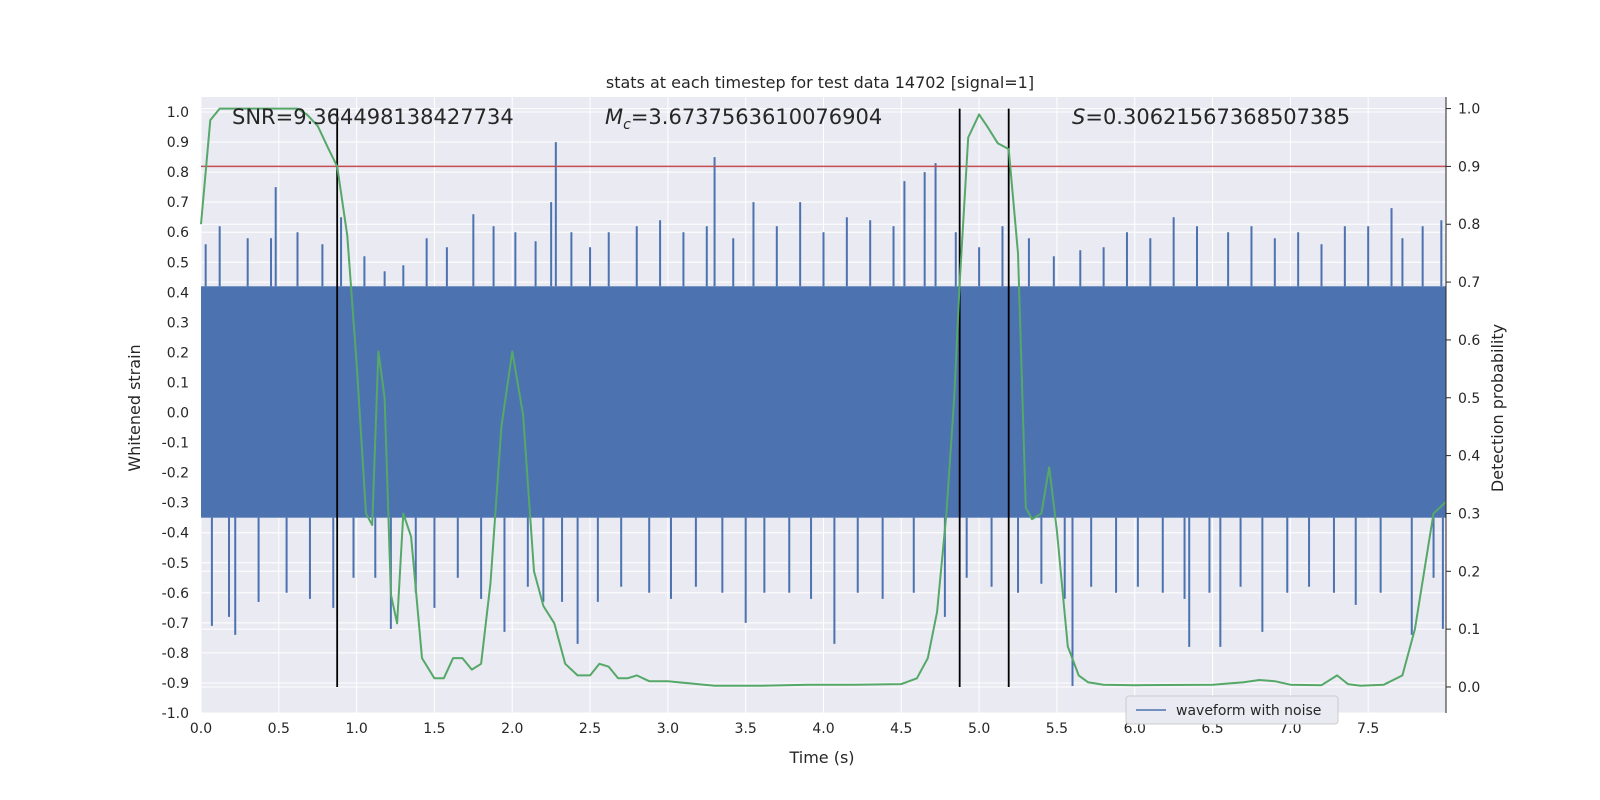 The image size is (1600, 800). Describe the element at coordinates (1469, 514) in the screenshot. I see `y2-tick-label: 0.3` at that location.